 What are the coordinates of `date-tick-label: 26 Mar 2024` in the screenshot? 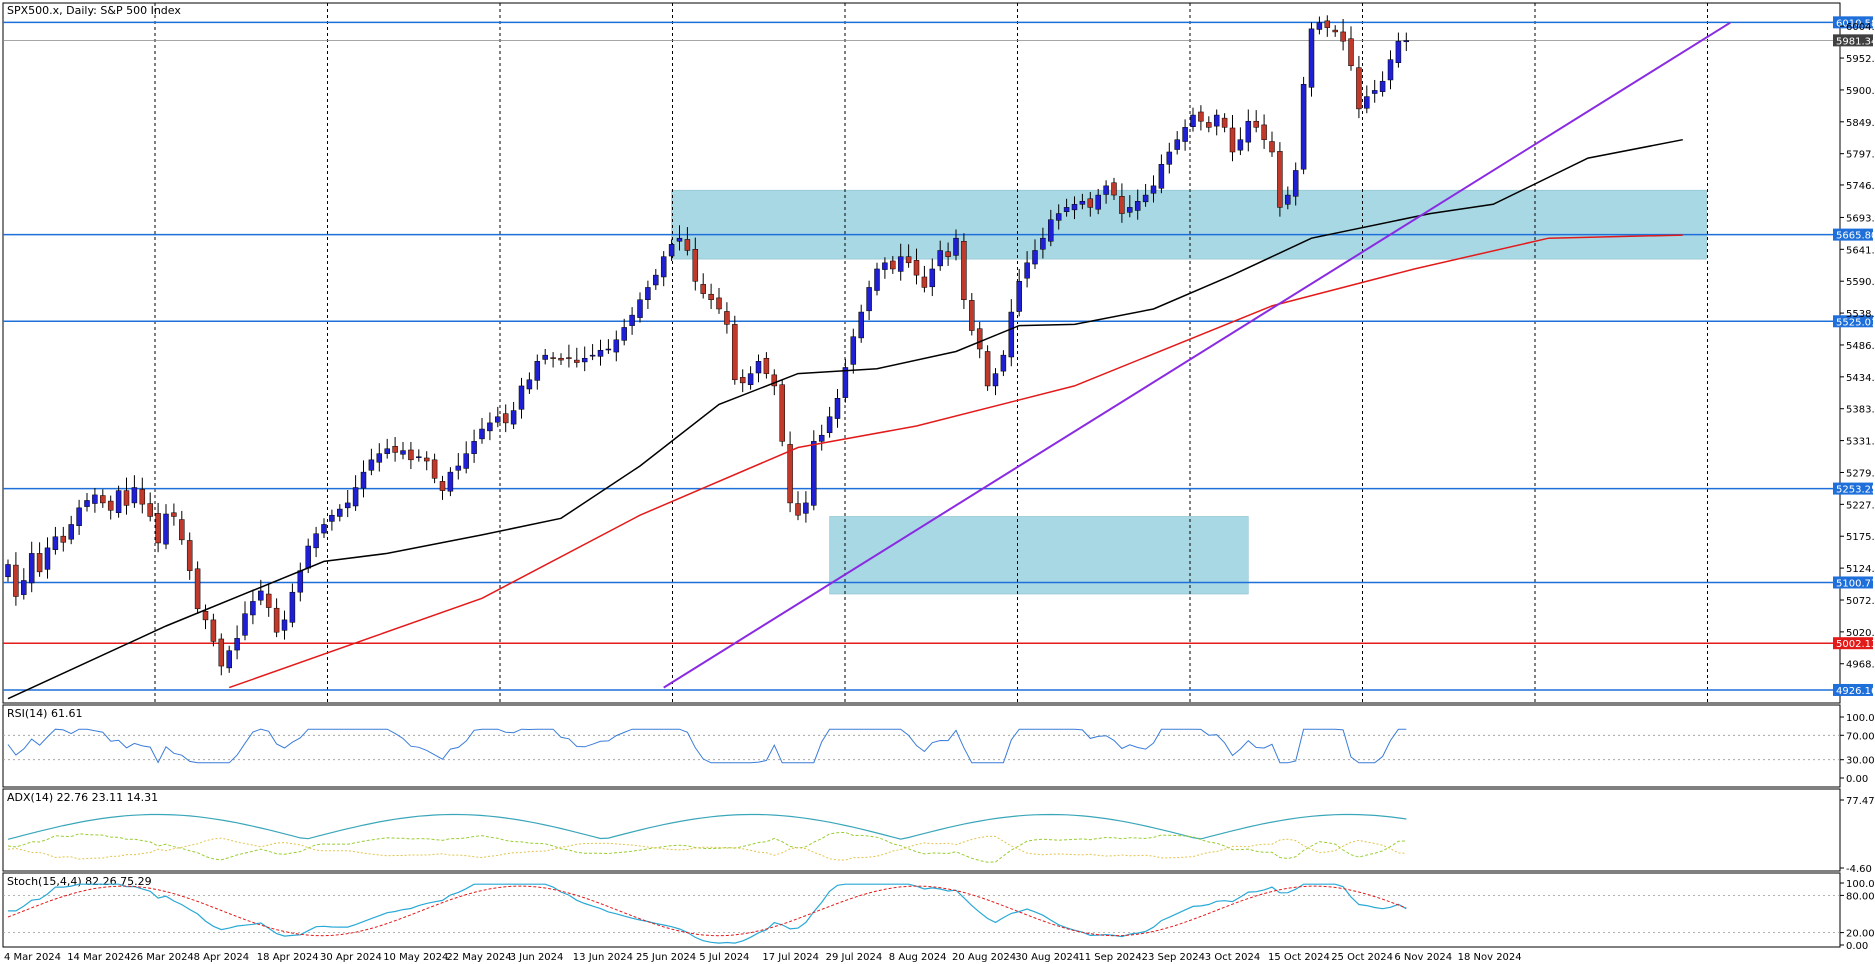 It's located at (161, 957).